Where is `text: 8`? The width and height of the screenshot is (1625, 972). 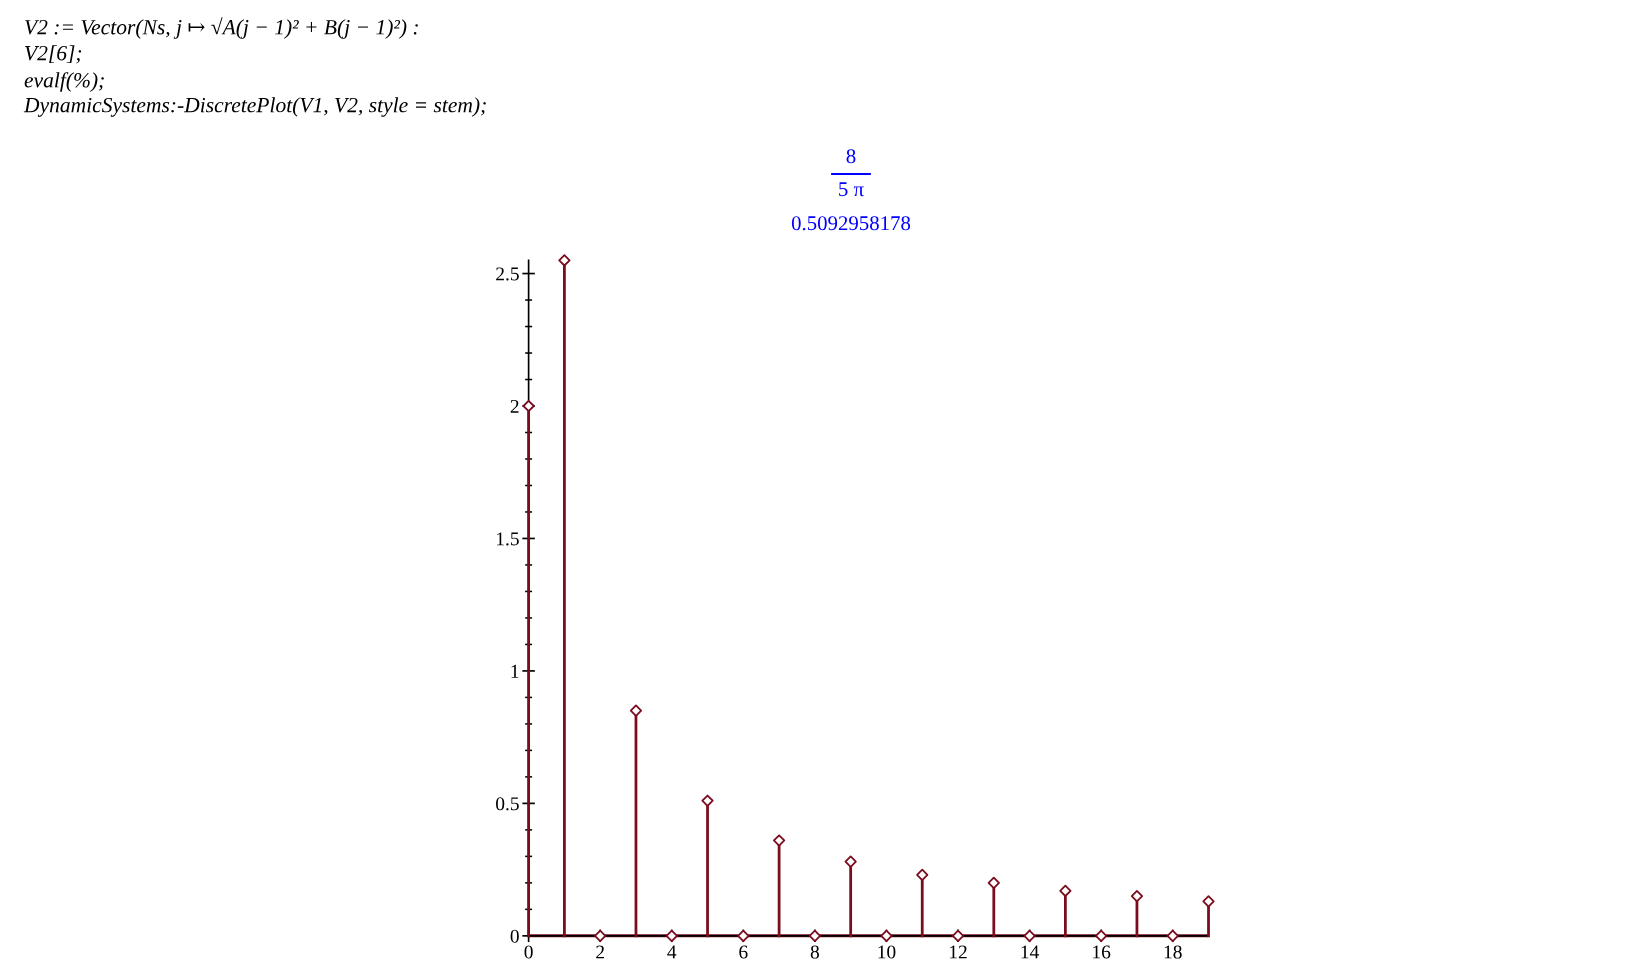 text: 8 is located at coordinates (851, 156).